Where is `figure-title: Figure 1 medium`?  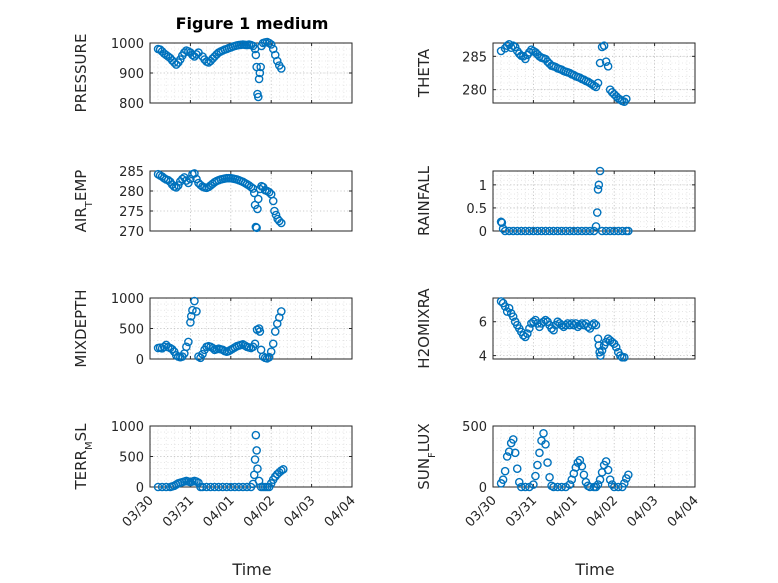 figure-title: Figure 1 medium is located at coordinates (252, 23).